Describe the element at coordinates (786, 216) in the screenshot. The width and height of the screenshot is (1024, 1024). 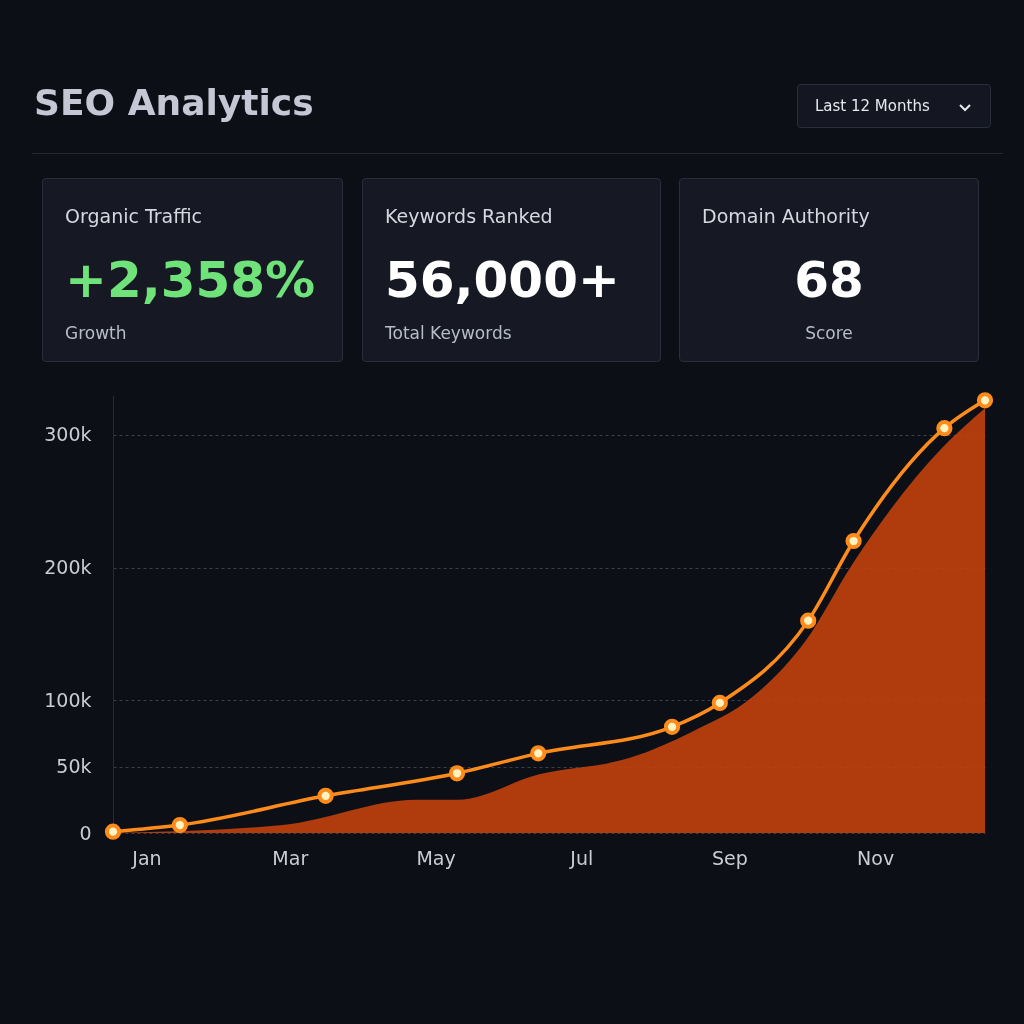
I see `text: Domain Authority` at that location.